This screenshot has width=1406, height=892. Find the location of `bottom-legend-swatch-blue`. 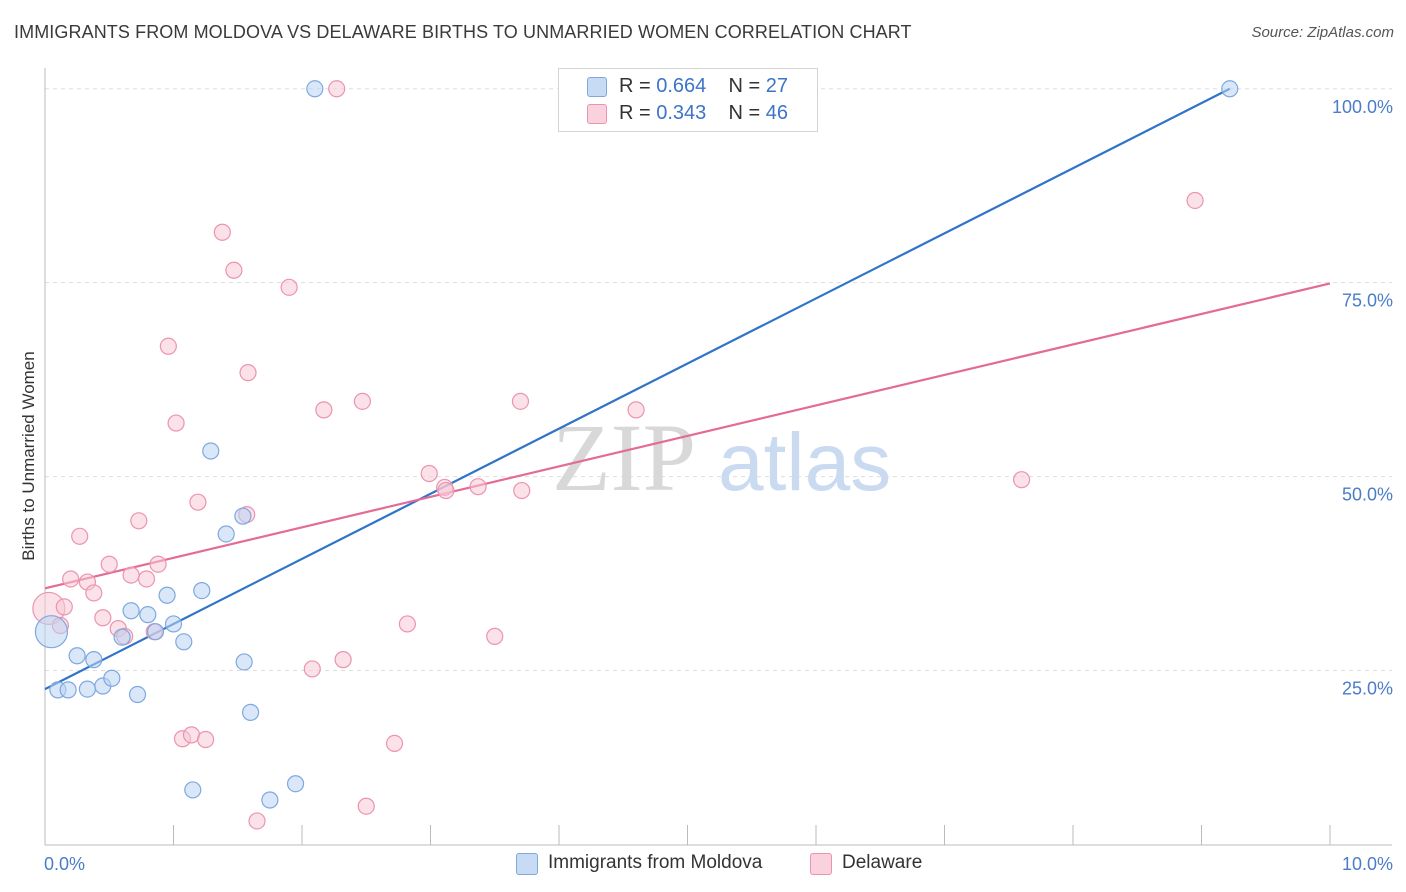

bottom-legend-swatch-blue is located at coordinates (527, 864).